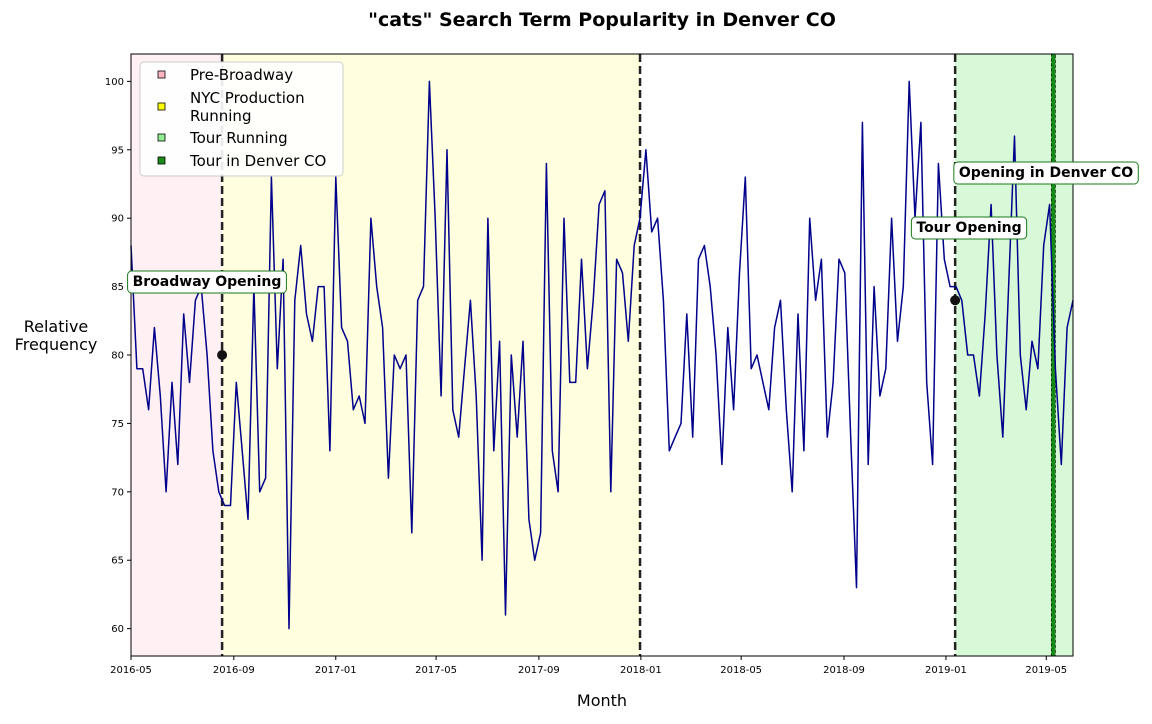  I want to click on x-tick-label: 2016-05, so click(131, 670).